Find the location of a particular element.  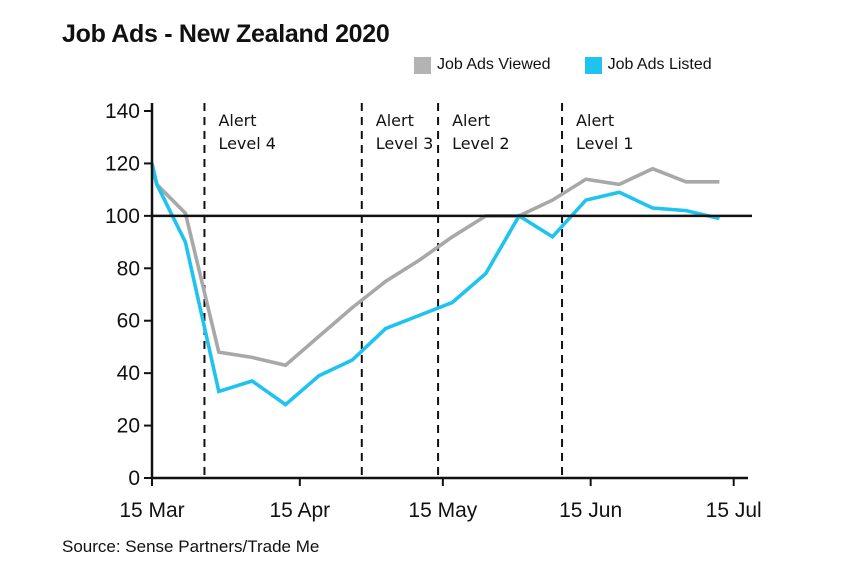

y-tick-label-140: 140 is located at coordinates (122, 111).